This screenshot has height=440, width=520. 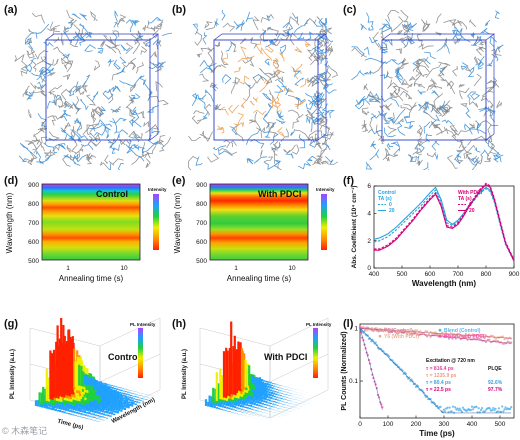 I want to click on l-ylabel: PL Counts (Normalized), so click(x=344, y=370).